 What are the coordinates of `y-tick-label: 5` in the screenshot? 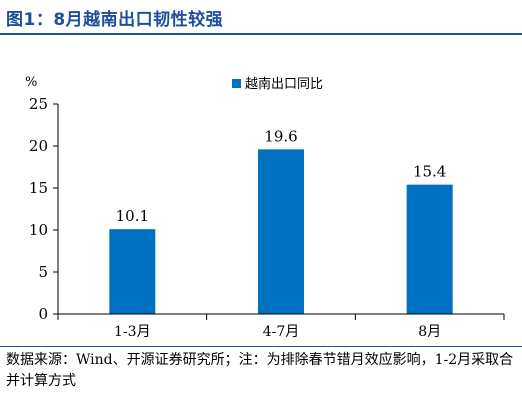 It's located at (43, 272).